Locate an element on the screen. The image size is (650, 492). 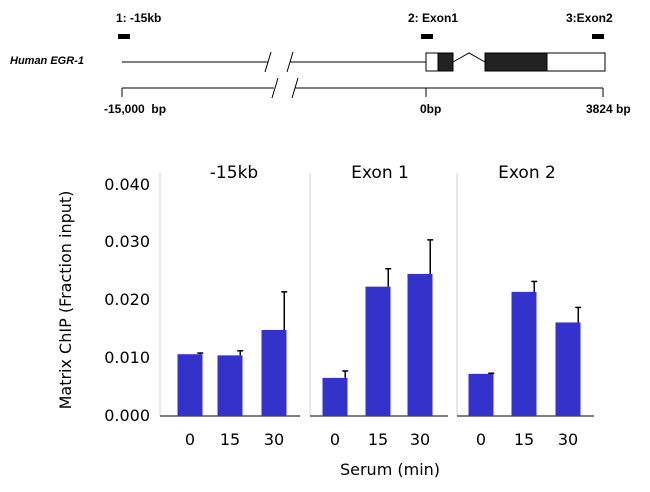
y-tick-label: 0.010 is located at coordinates (127, 357).